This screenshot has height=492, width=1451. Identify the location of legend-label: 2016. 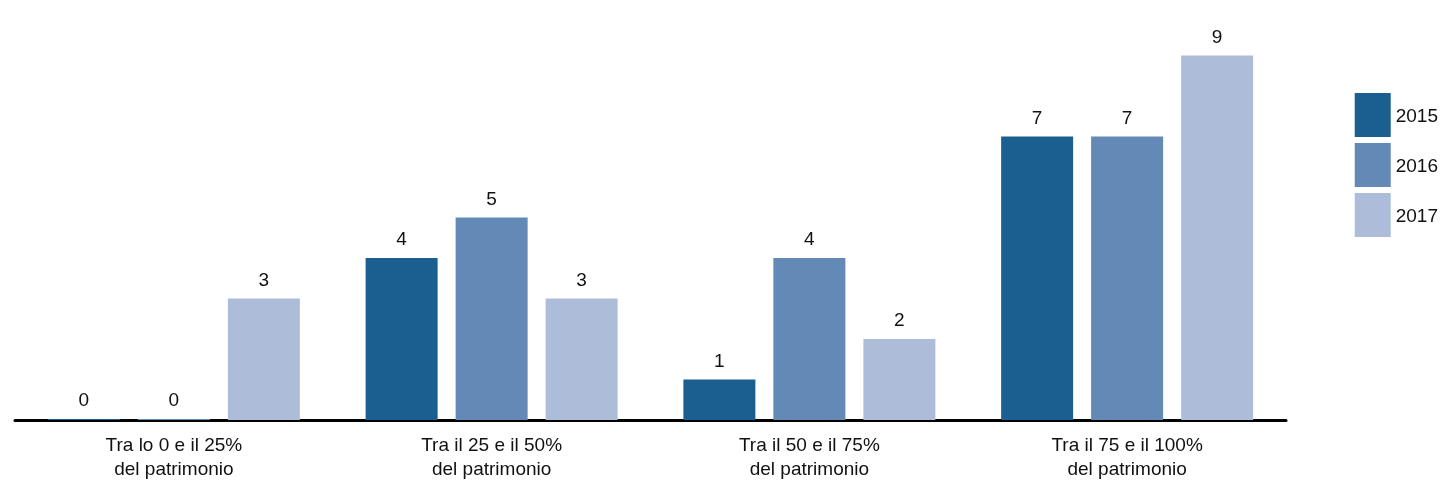
(1417, 165).